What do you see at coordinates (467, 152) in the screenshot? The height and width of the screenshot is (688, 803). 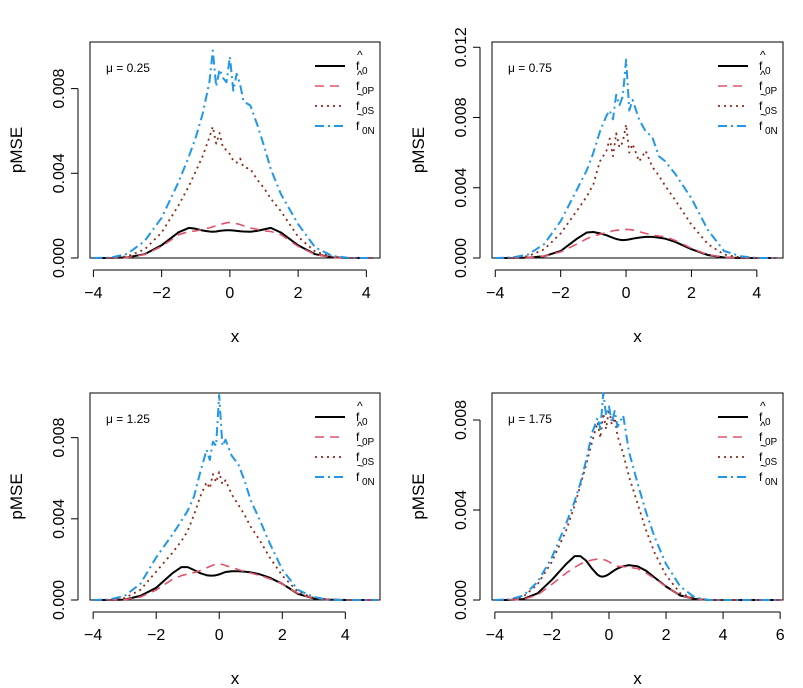 I see `y-axis: 0.000 0.004 0.008 0.012` at bounding box center [467, 152].